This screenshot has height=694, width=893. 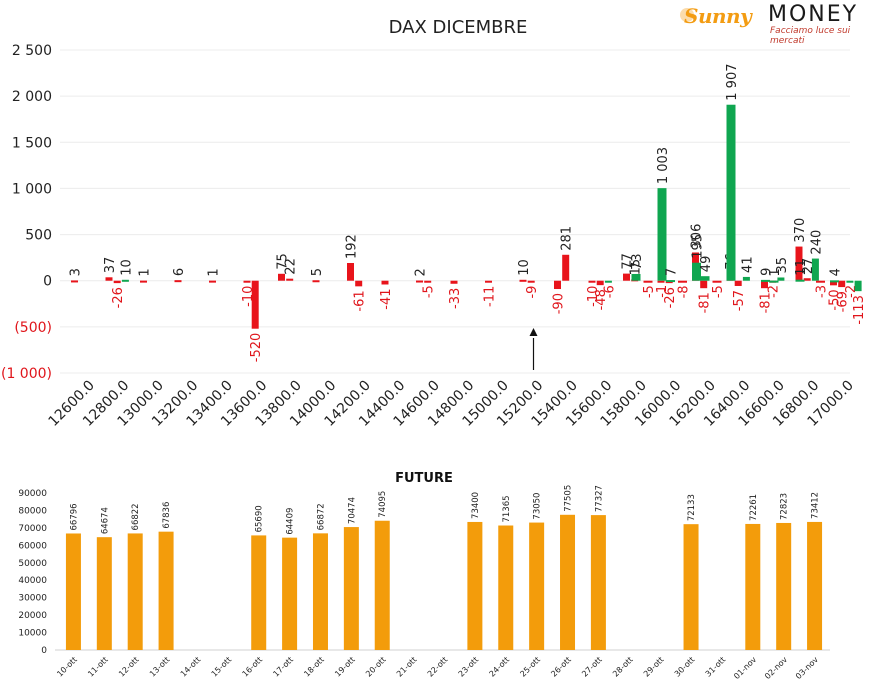 What do you see at coordinates (253, 667) in the screenshot?
I see `x-tick-label: 16-ott` at bounding box center [253, 667].